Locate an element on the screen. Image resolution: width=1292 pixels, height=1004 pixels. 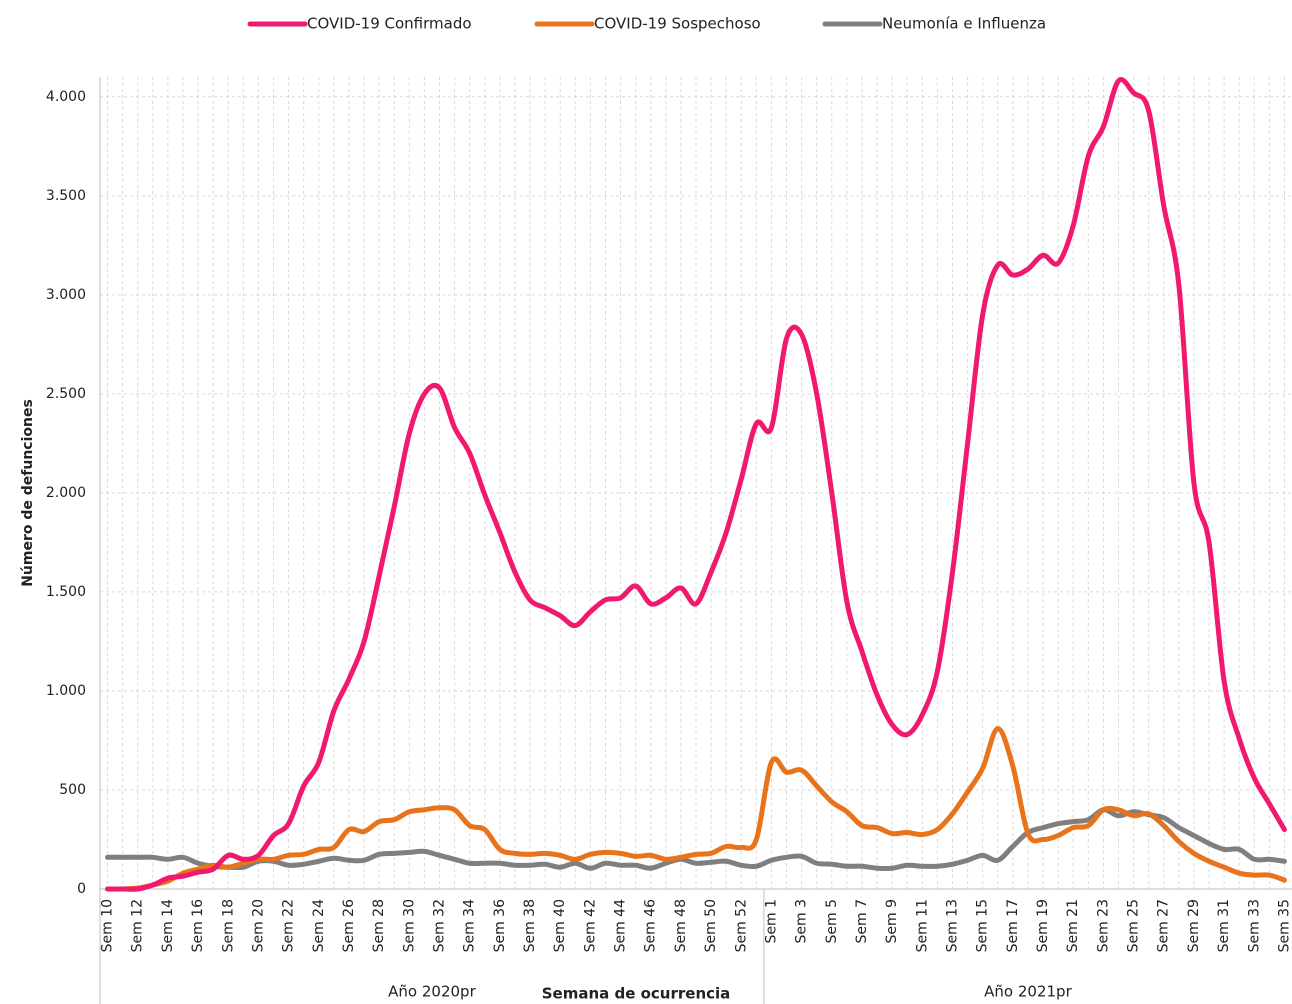
y-tick-label: 2.000 is located at coordinates (66, 493).